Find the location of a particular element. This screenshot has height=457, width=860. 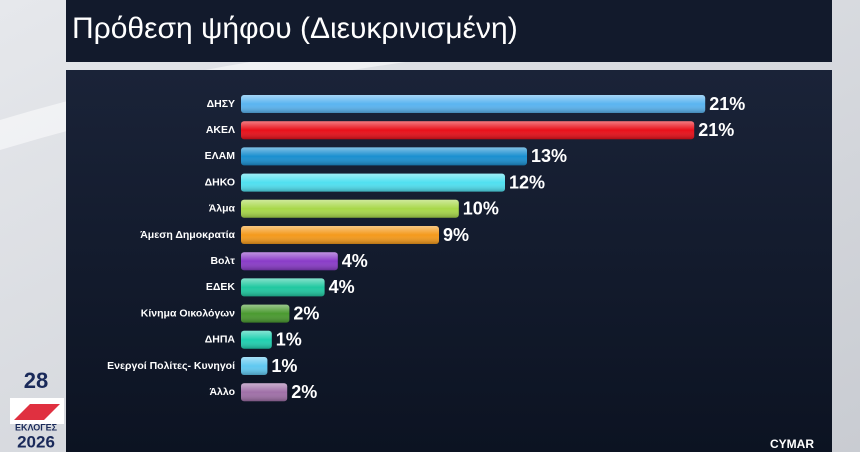

category-label: ΕΔΕΚ is located at coordinates (221, 287).